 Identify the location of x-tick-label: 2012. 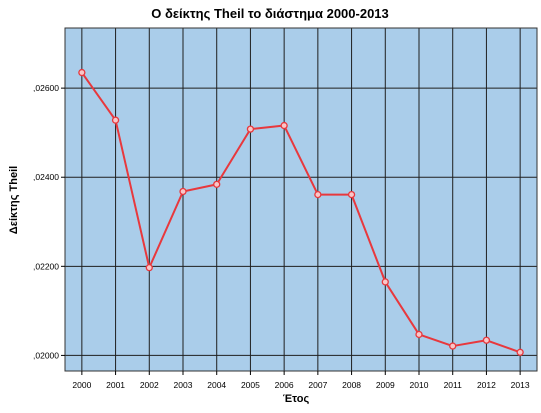
(486, 385).